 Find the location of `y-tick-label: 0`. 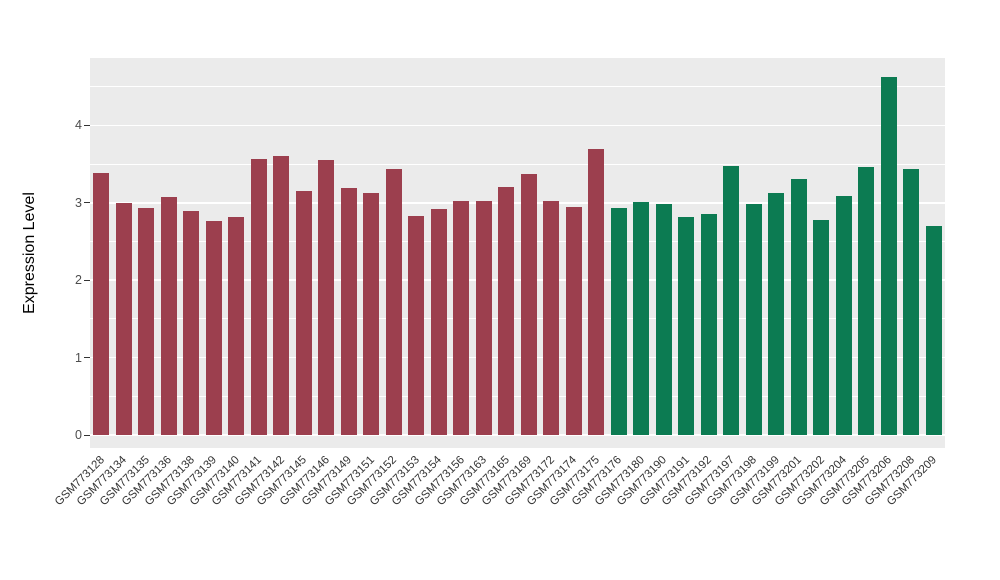

y-tick-label: 0 is located at coordinates (78, 435).